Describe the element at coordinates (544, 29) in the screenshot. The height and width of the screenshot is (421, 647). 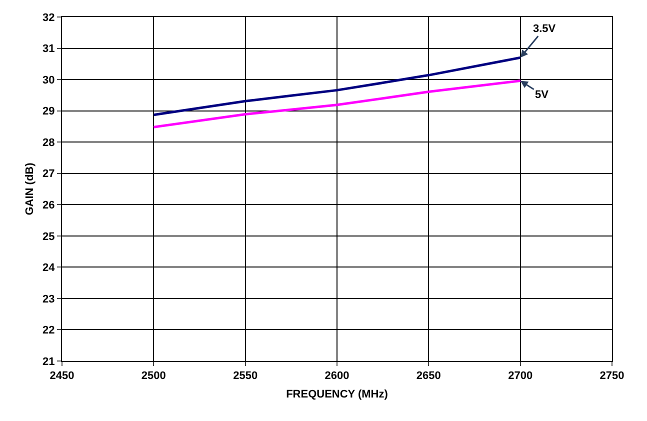
I see `annotation: 3.5V` at that location.